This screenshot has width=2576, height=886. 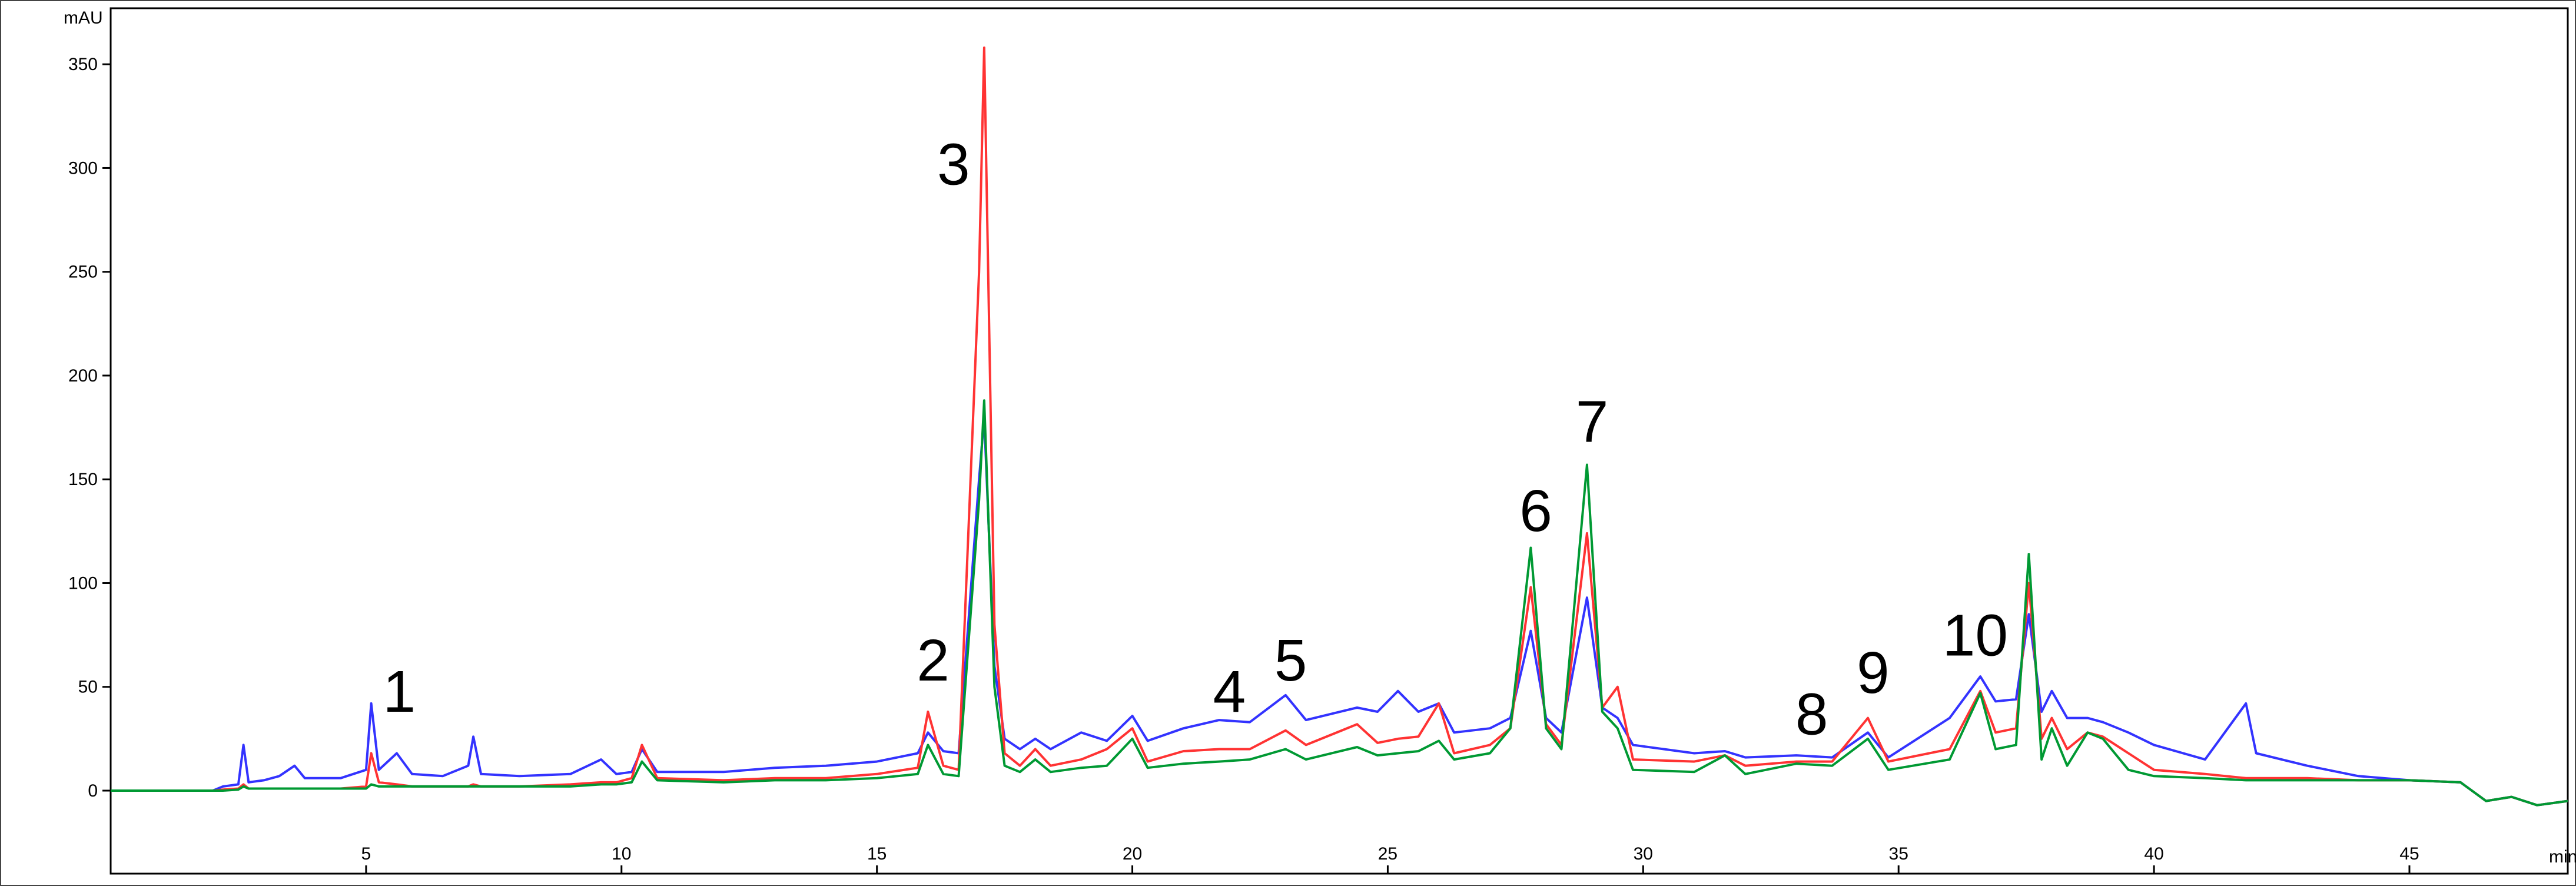 I want to click on x-tick-label: 10, so click(x=621, y=854).